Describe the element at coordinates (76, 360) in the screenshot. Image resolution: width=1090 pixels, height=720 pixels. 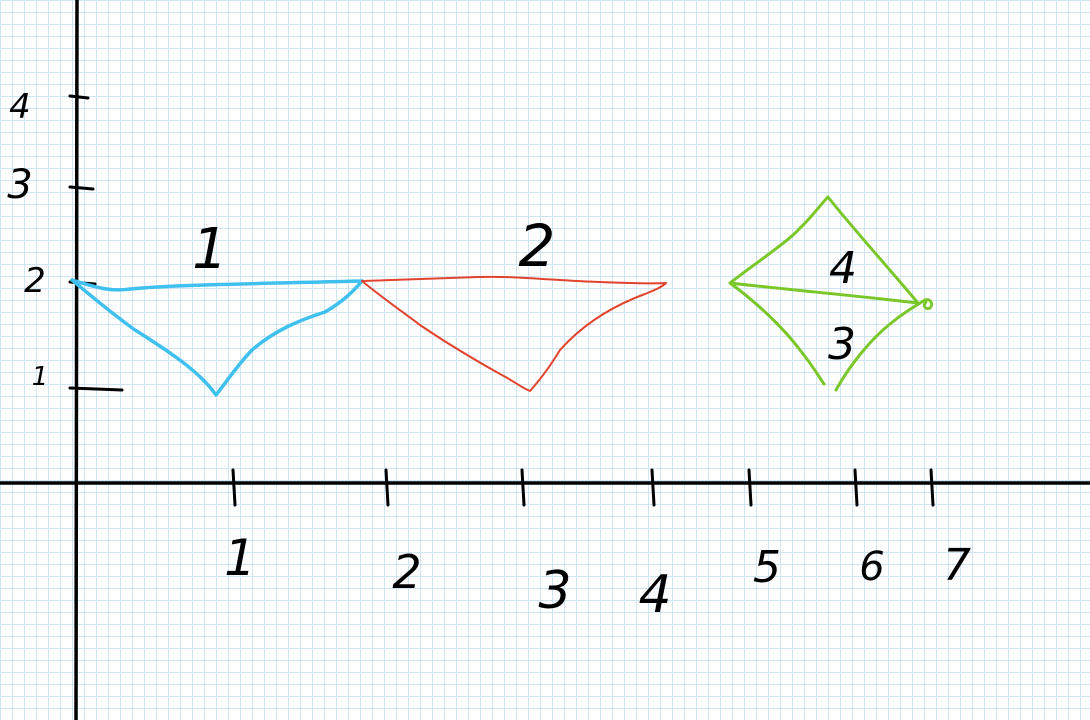
I see `y-axis` at that location.